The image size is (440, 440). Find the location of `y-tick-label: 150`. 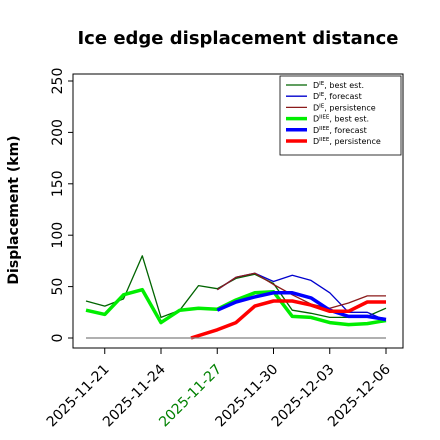

y-tick-label: 150 is located at coordinates (58, 183).